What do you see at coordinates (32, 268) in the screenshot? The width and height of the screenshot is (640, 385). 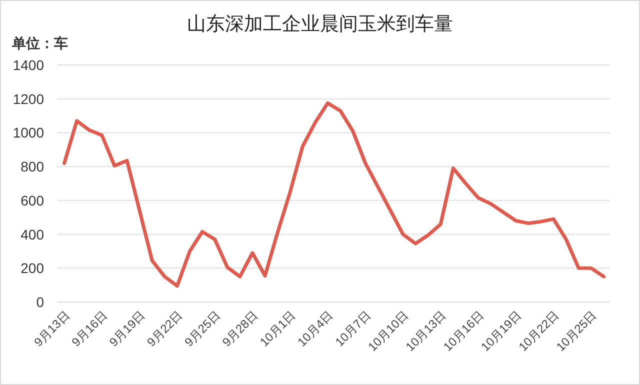 I see `y-tick-label: 200` at bounding box center [32, 268].